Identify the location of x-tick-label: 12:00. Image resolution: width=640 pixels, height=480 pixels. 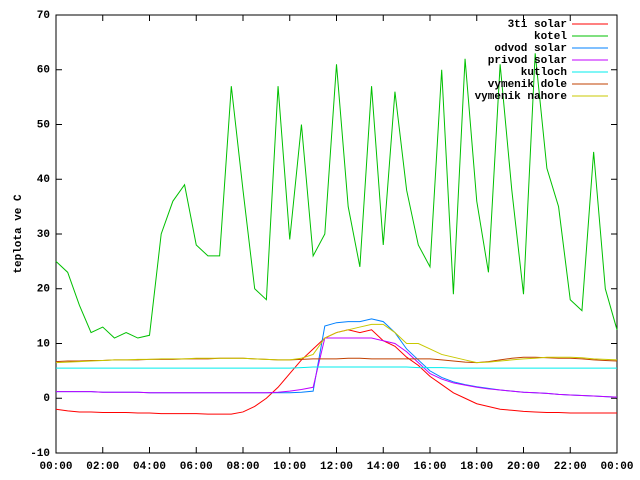
(336, 467).